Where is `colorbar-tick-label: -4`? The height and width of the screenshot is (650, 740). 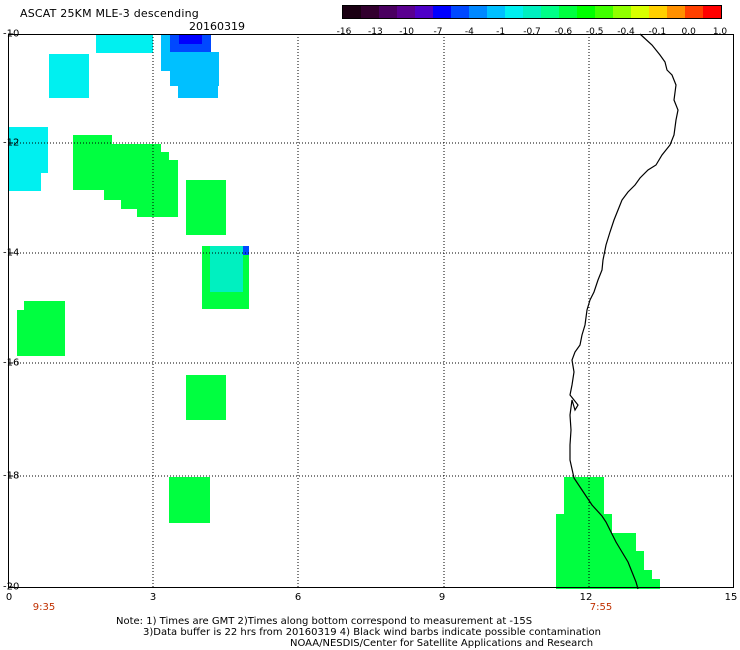 colorbar-tick-label: -4 is located at coordinates (469, 32).